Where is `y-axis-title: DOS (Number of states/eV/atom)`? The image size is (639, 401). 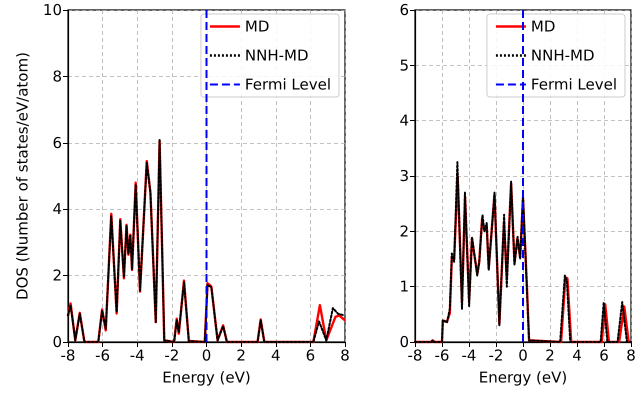
y-axis-title: DOS (Number of states/eV/atom) is located at coordinates (23, 176).